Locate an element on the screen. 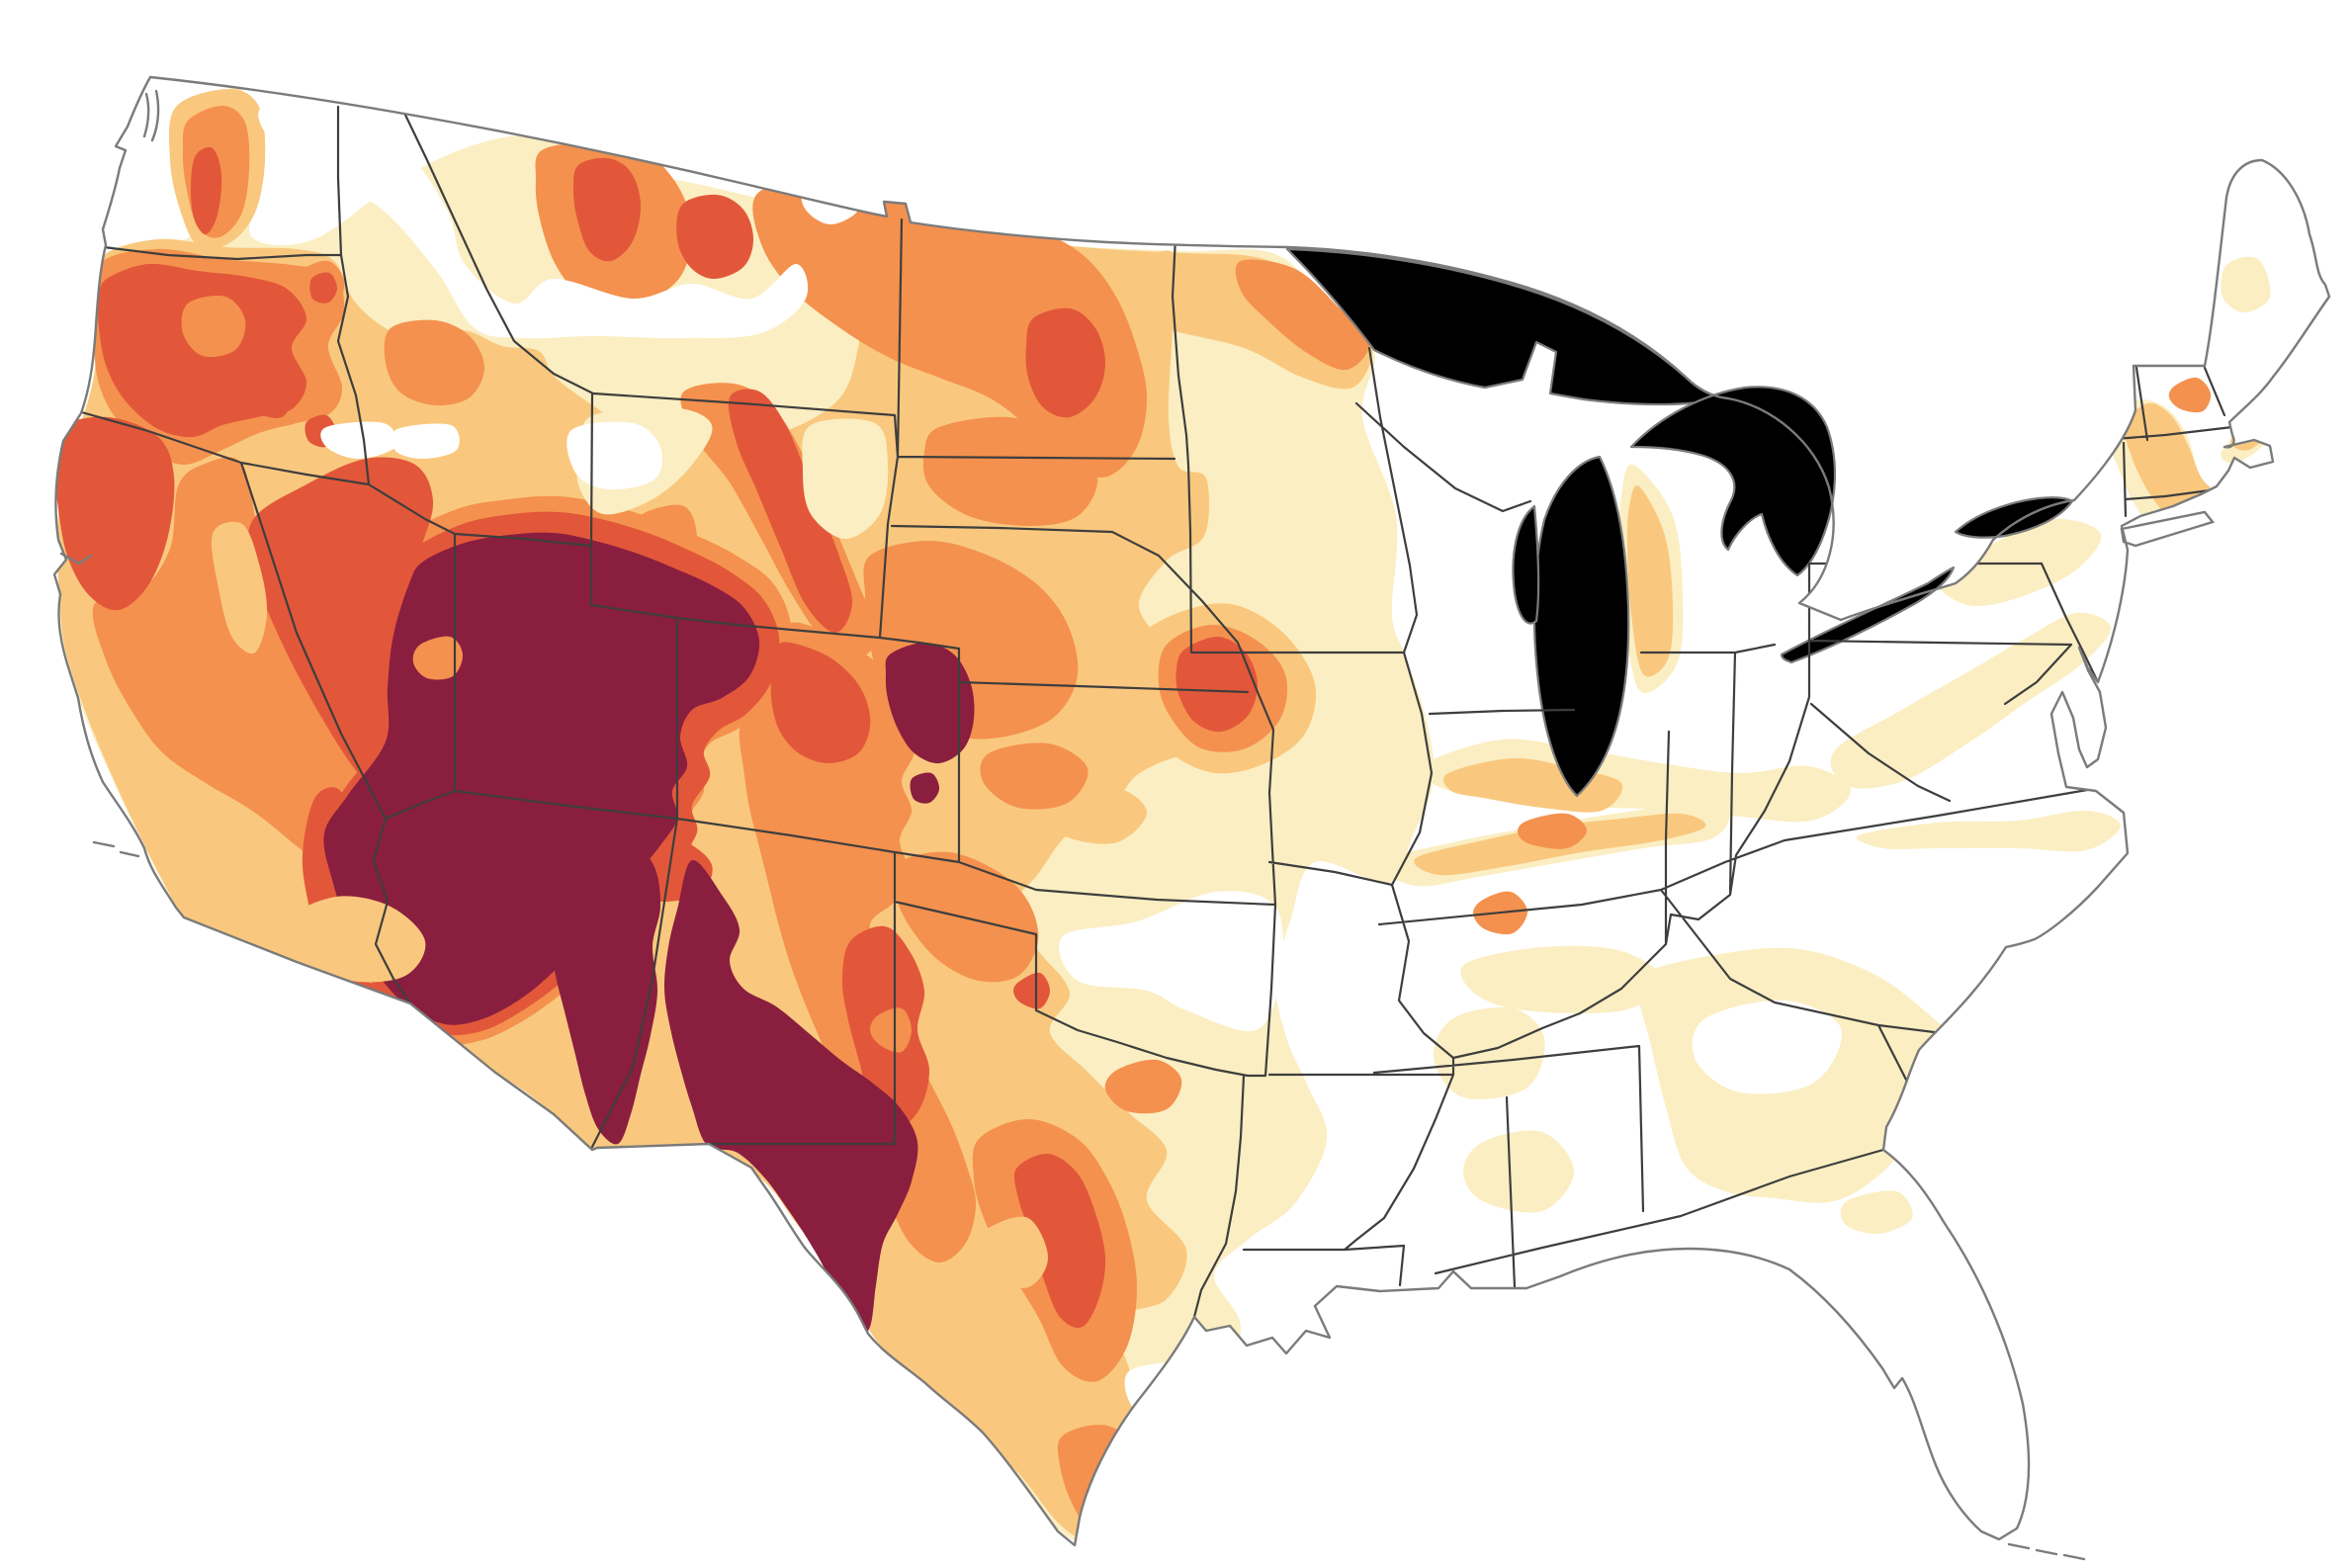 This screenshot has height=1568, width=2352. florida-keys is located at coordinates (2046, 1551).